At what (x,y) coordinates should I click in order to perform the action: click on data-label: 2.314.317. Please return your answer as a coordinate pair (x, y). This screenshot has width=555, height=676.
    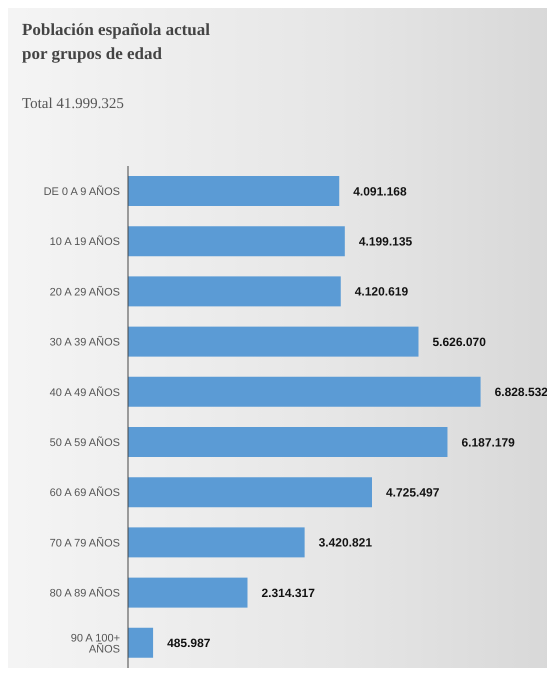
    Looking at the image, I should click on (289, 593).